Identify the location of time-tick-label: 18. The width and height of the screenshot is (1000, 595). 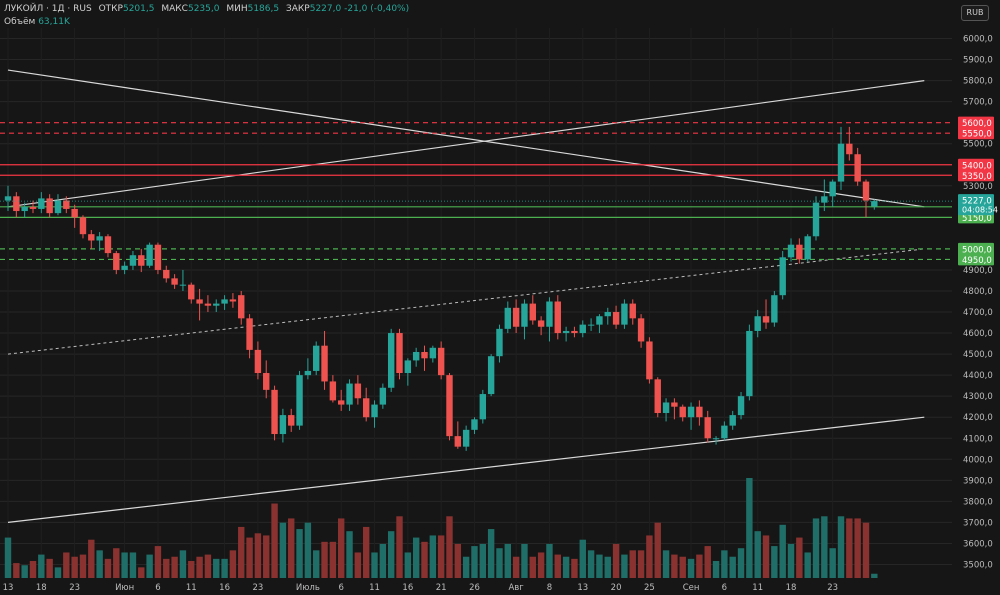
(791, 588).